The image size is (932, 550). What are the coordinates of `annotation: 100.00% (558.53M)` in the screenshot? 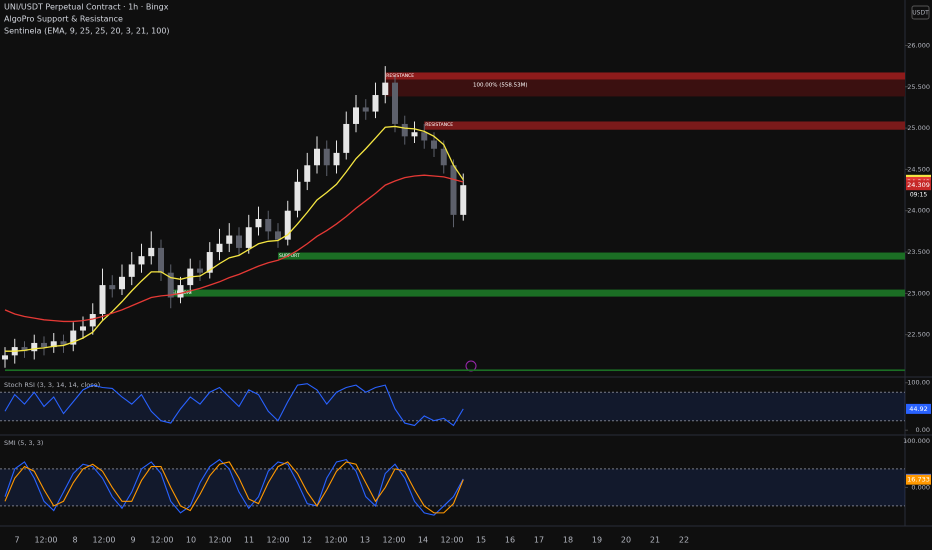 It's located at (500, 86).